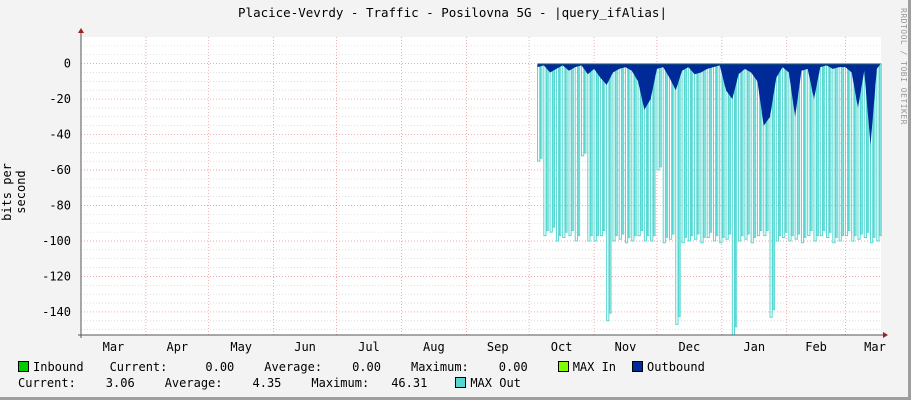 This screenshot has height=400, width=911. I want to click on inbound-current-label: Current:, so click(138, 367).